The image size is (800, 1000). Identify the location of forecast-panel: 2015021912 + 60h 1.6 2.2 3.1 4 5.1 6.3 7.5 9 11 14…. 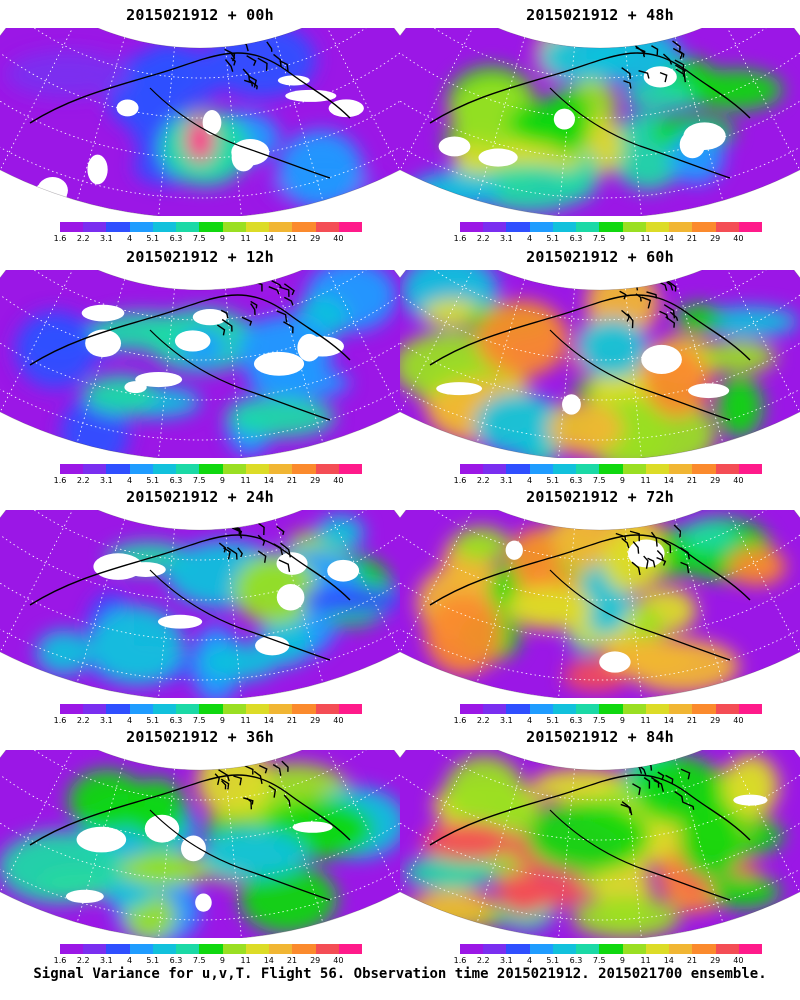
(600, 365).